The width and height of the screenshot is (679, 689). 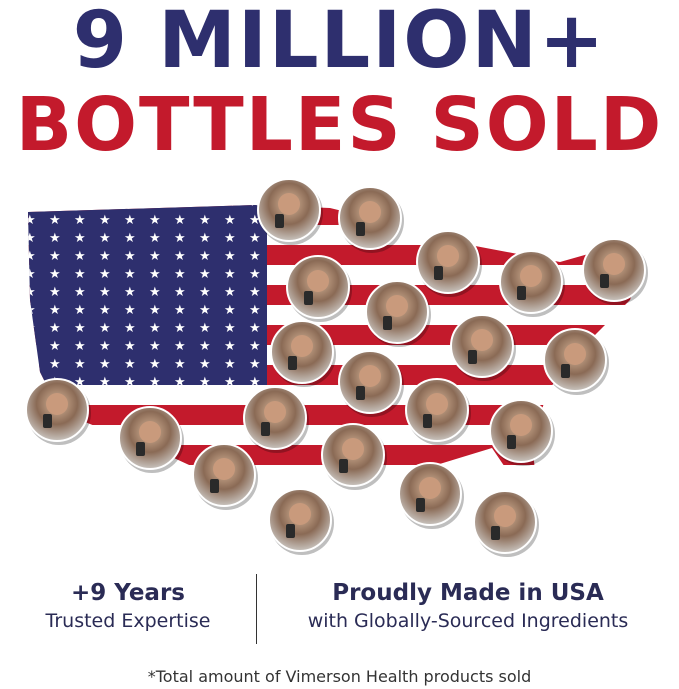 What do you see at coordinates (468, 621) in the screenshot?
I see `stat-usa-subtitle: with Globally-Sourced Ingredients` at bounding box center [468, 621].